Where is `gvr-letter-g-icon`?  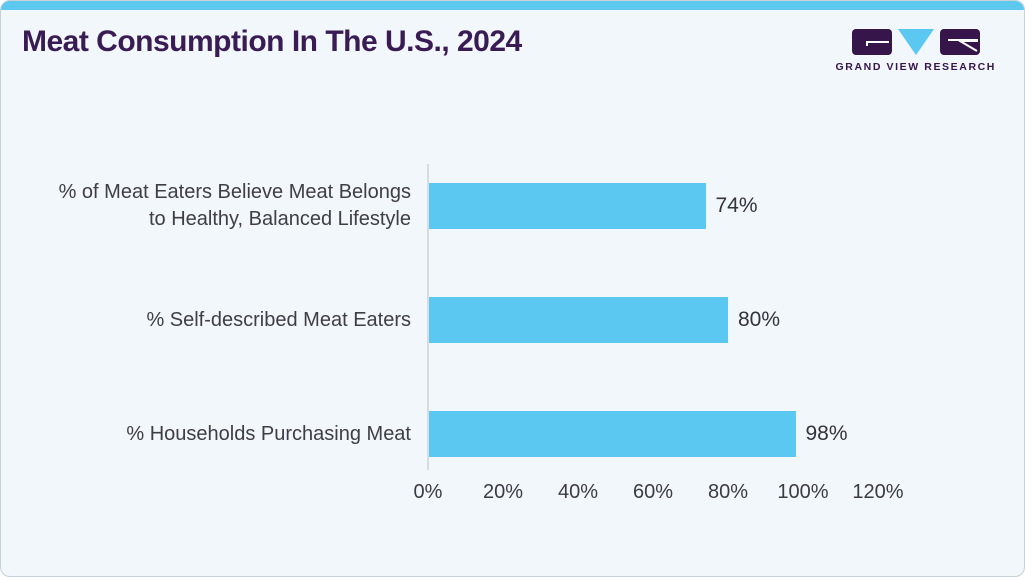 gvr-letter-g-icon is located at coordinates (871, 42).